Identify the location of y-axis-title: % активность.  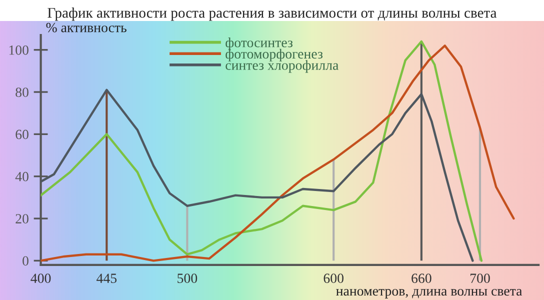
(86, 27).